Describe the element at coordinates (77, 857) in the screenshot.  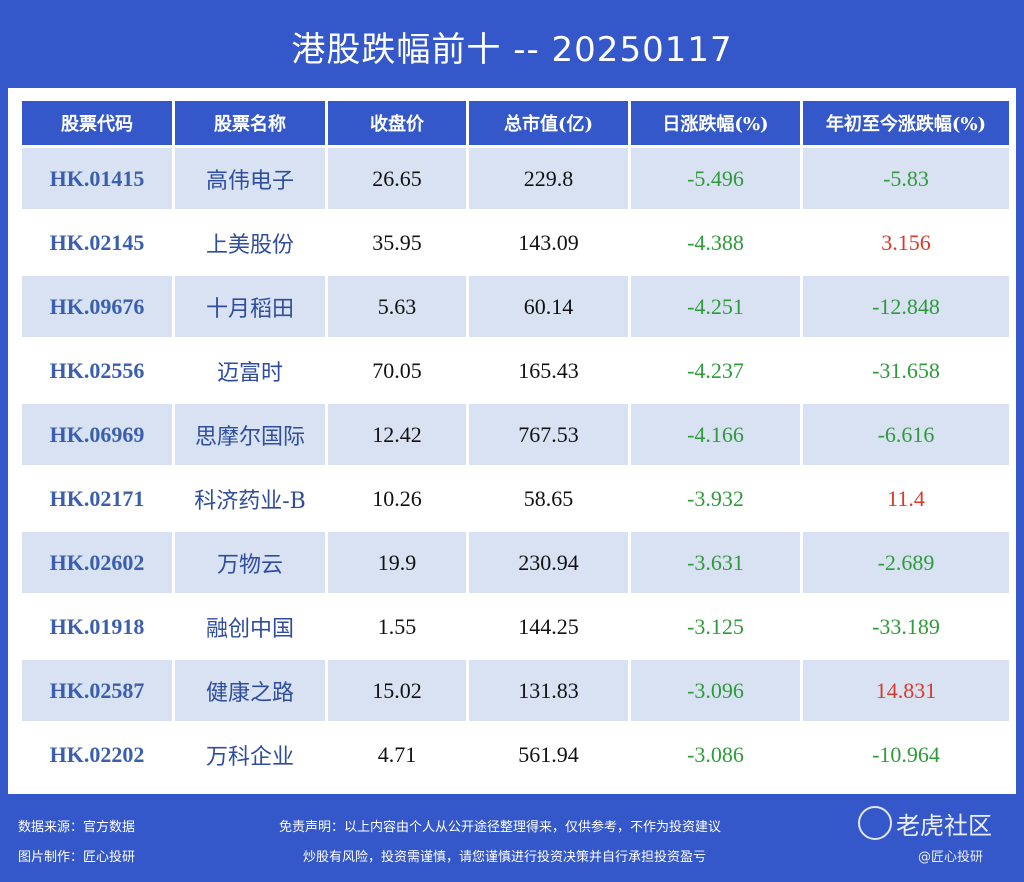
I see `image-maker-note: 图片制作：匠心投研` at that location.